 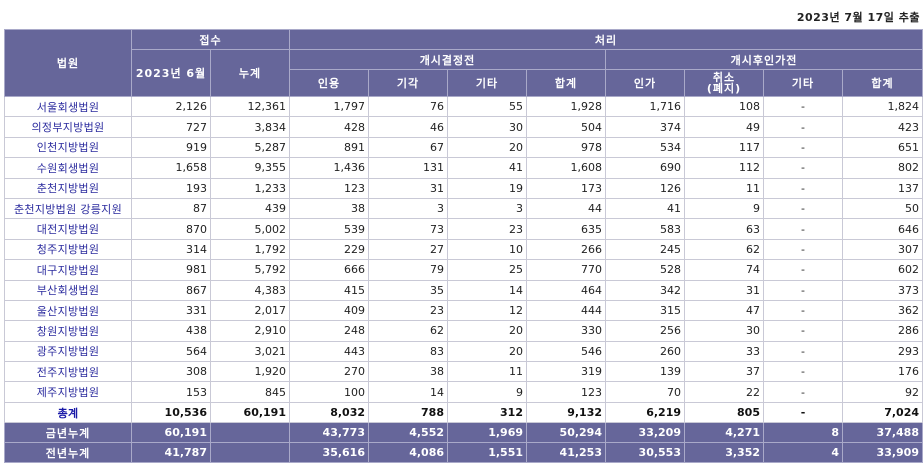 I want to click on cell-cancel: 3,352, so click(x=724, y=452).